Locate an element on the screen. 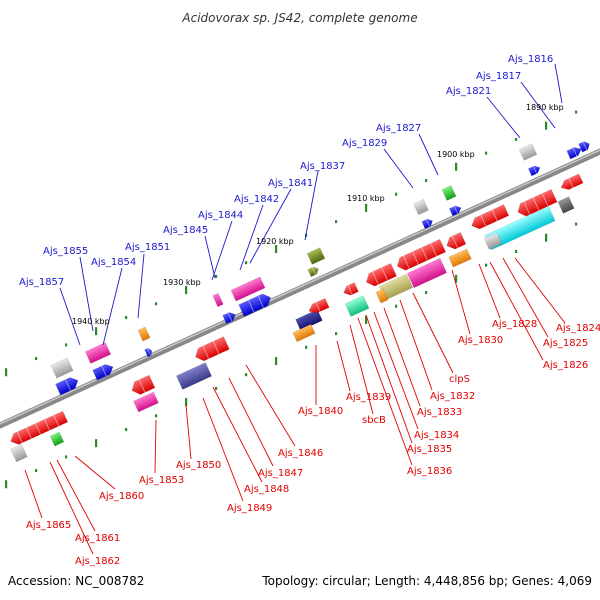 Image resolution: width=600 pixels, height=600 pixels. gene-label-ajs1865: Ajs_1865 is located at coordinates (48, 525).